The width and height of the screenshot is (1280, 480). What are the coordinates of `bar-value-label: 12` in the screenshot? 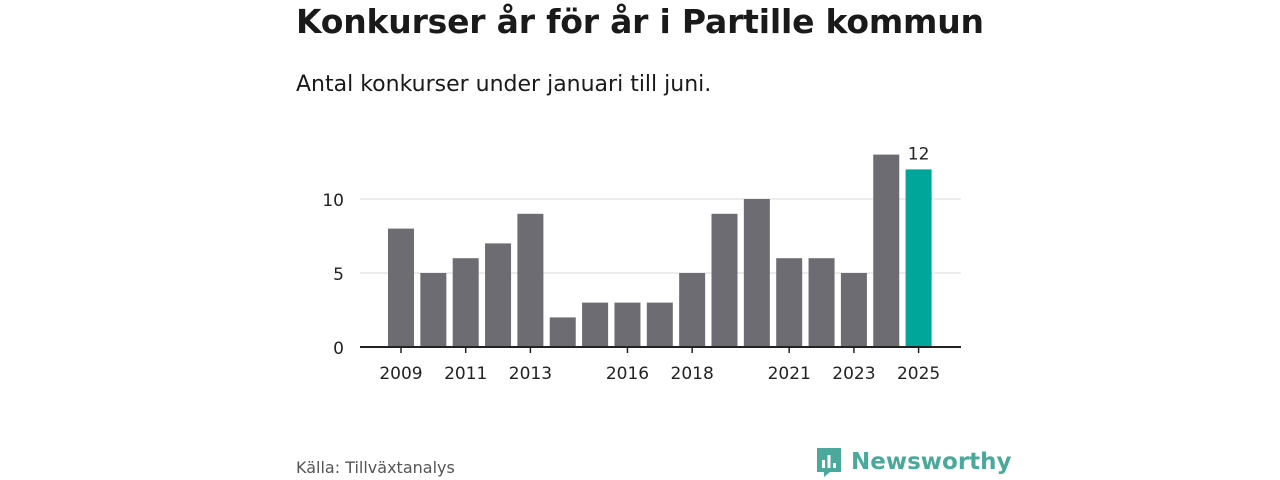 It's located at (919, 154).